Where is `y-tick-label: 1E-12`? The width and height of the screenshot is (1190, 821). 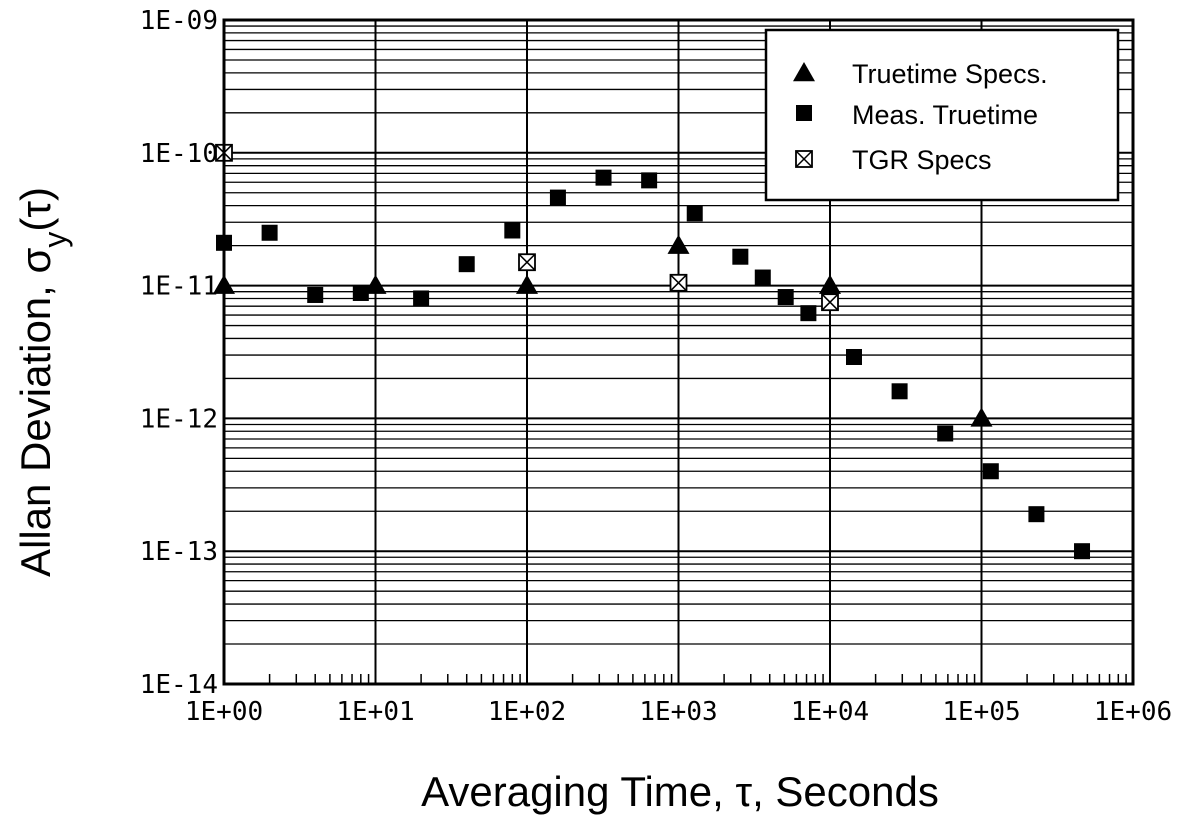
y-tick-label: 1E-12 is located at coordinates (179, 419).